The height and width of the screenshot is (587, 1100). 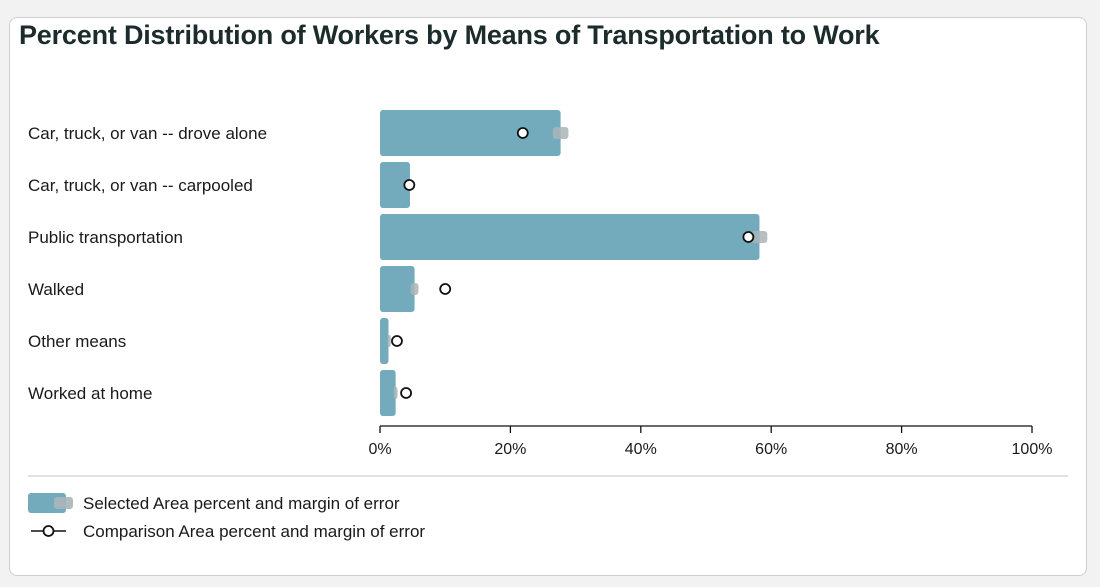 I want to click on category-label: Walked, so click(x=56, y=289).